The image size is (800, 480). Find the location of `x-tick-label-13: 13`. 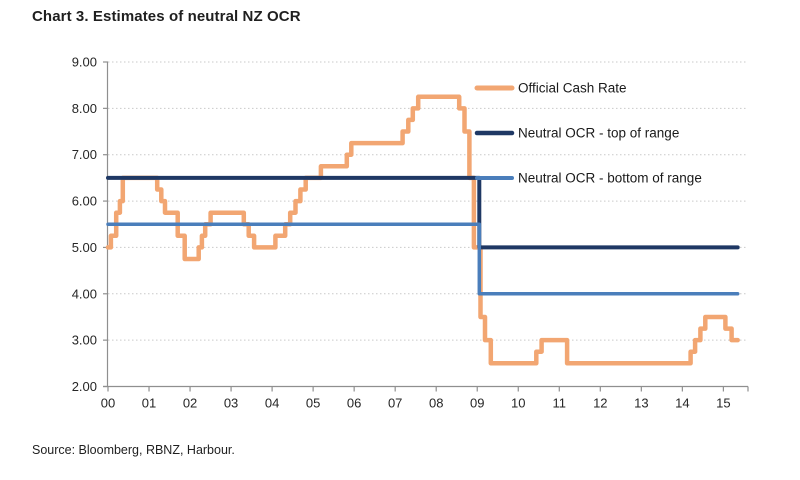

x-tick-label-13: 13 is located at coordinates (641, 403).